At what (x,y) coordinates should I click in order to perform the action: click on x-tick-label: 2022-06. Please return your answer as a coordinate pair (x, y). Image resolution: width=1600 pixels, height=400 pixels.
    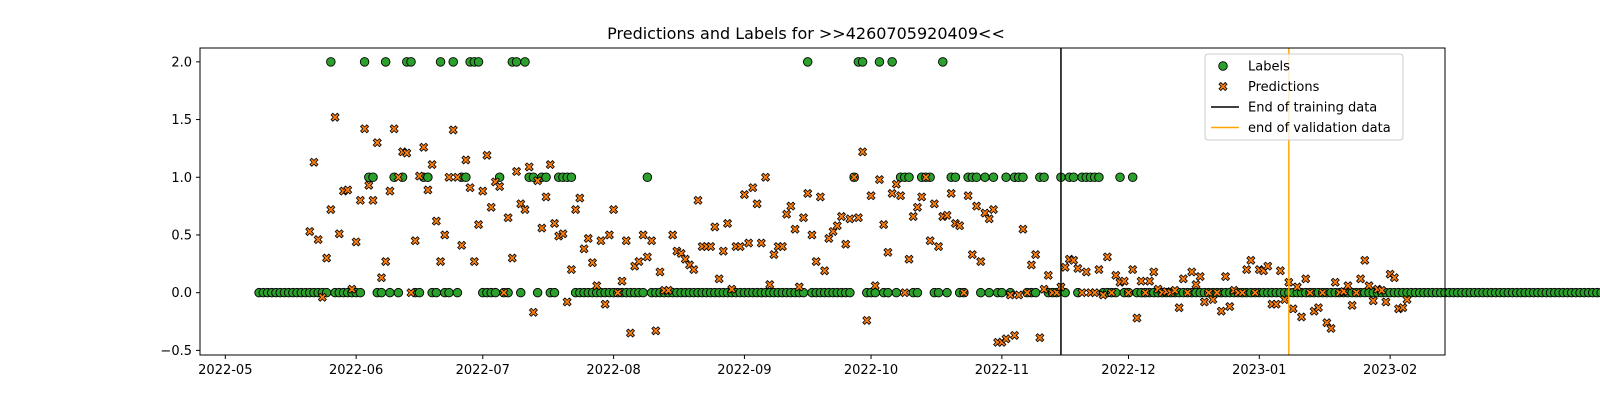
    Looking at the image, I should click on (356, 370).